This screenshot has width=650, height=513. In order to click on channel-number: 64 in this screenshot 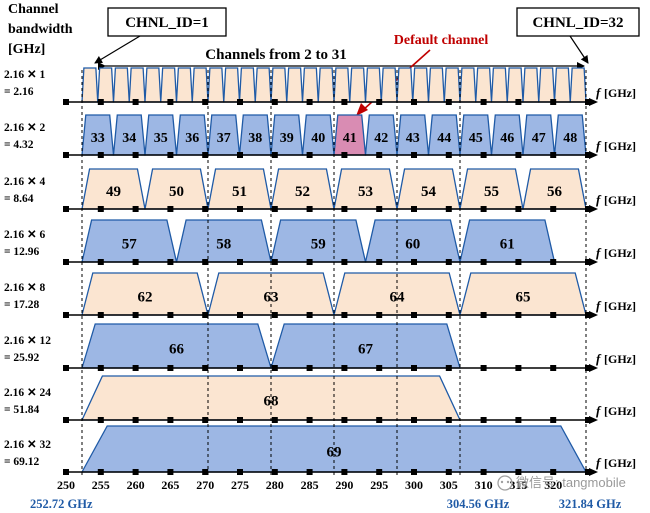, I will do `click(398, 297)`.